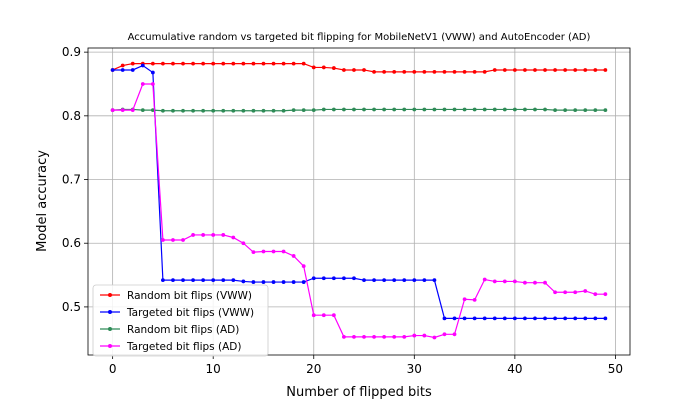 This screenshot has height=404, width=700. What do you see at coordinates (189, 296) in the screenshot?
I see `legend-label: Random bit flips (VWW)` at bounding box center [189, 296].